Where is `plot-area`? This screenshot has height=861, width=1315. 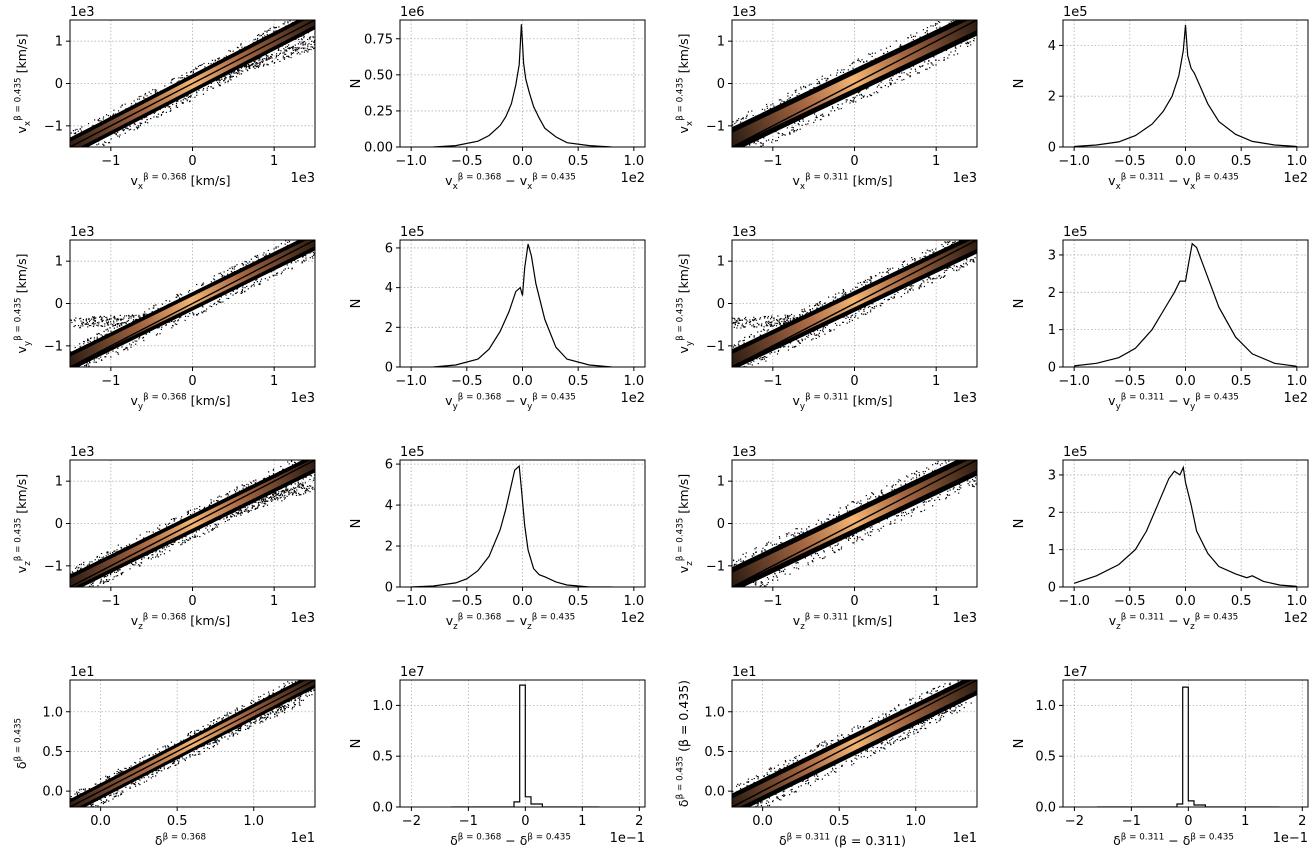 plot-area is located at coordinates (192, 83).